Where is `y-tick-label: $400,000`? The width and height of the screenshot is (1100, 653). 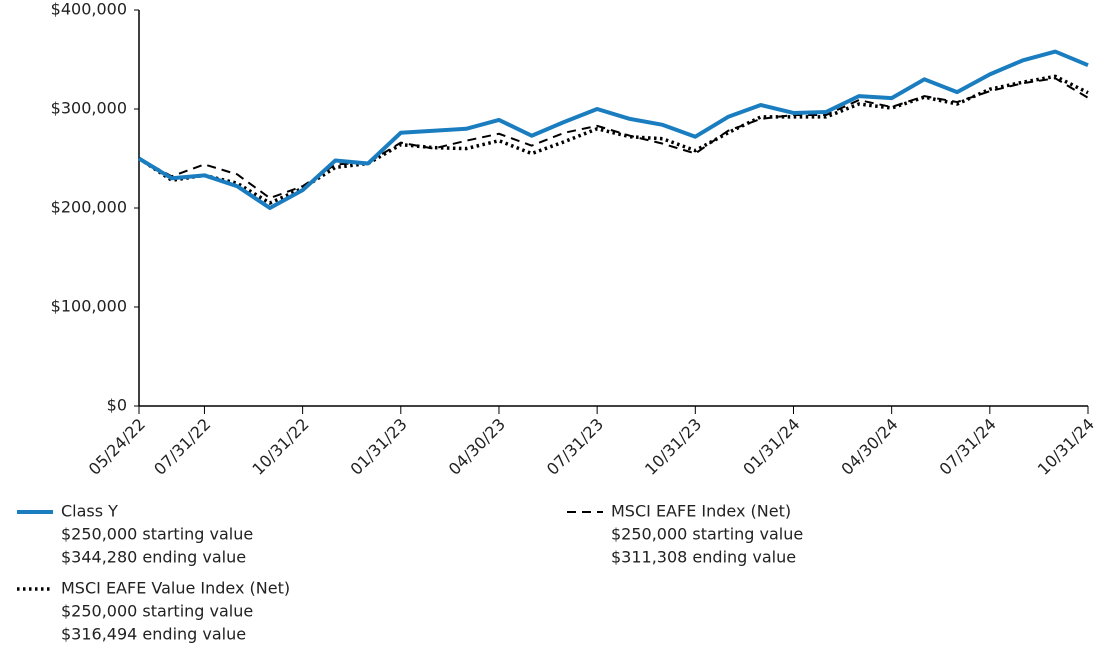
y-tick-label: $400,000 is located at coordinates (89, 9).